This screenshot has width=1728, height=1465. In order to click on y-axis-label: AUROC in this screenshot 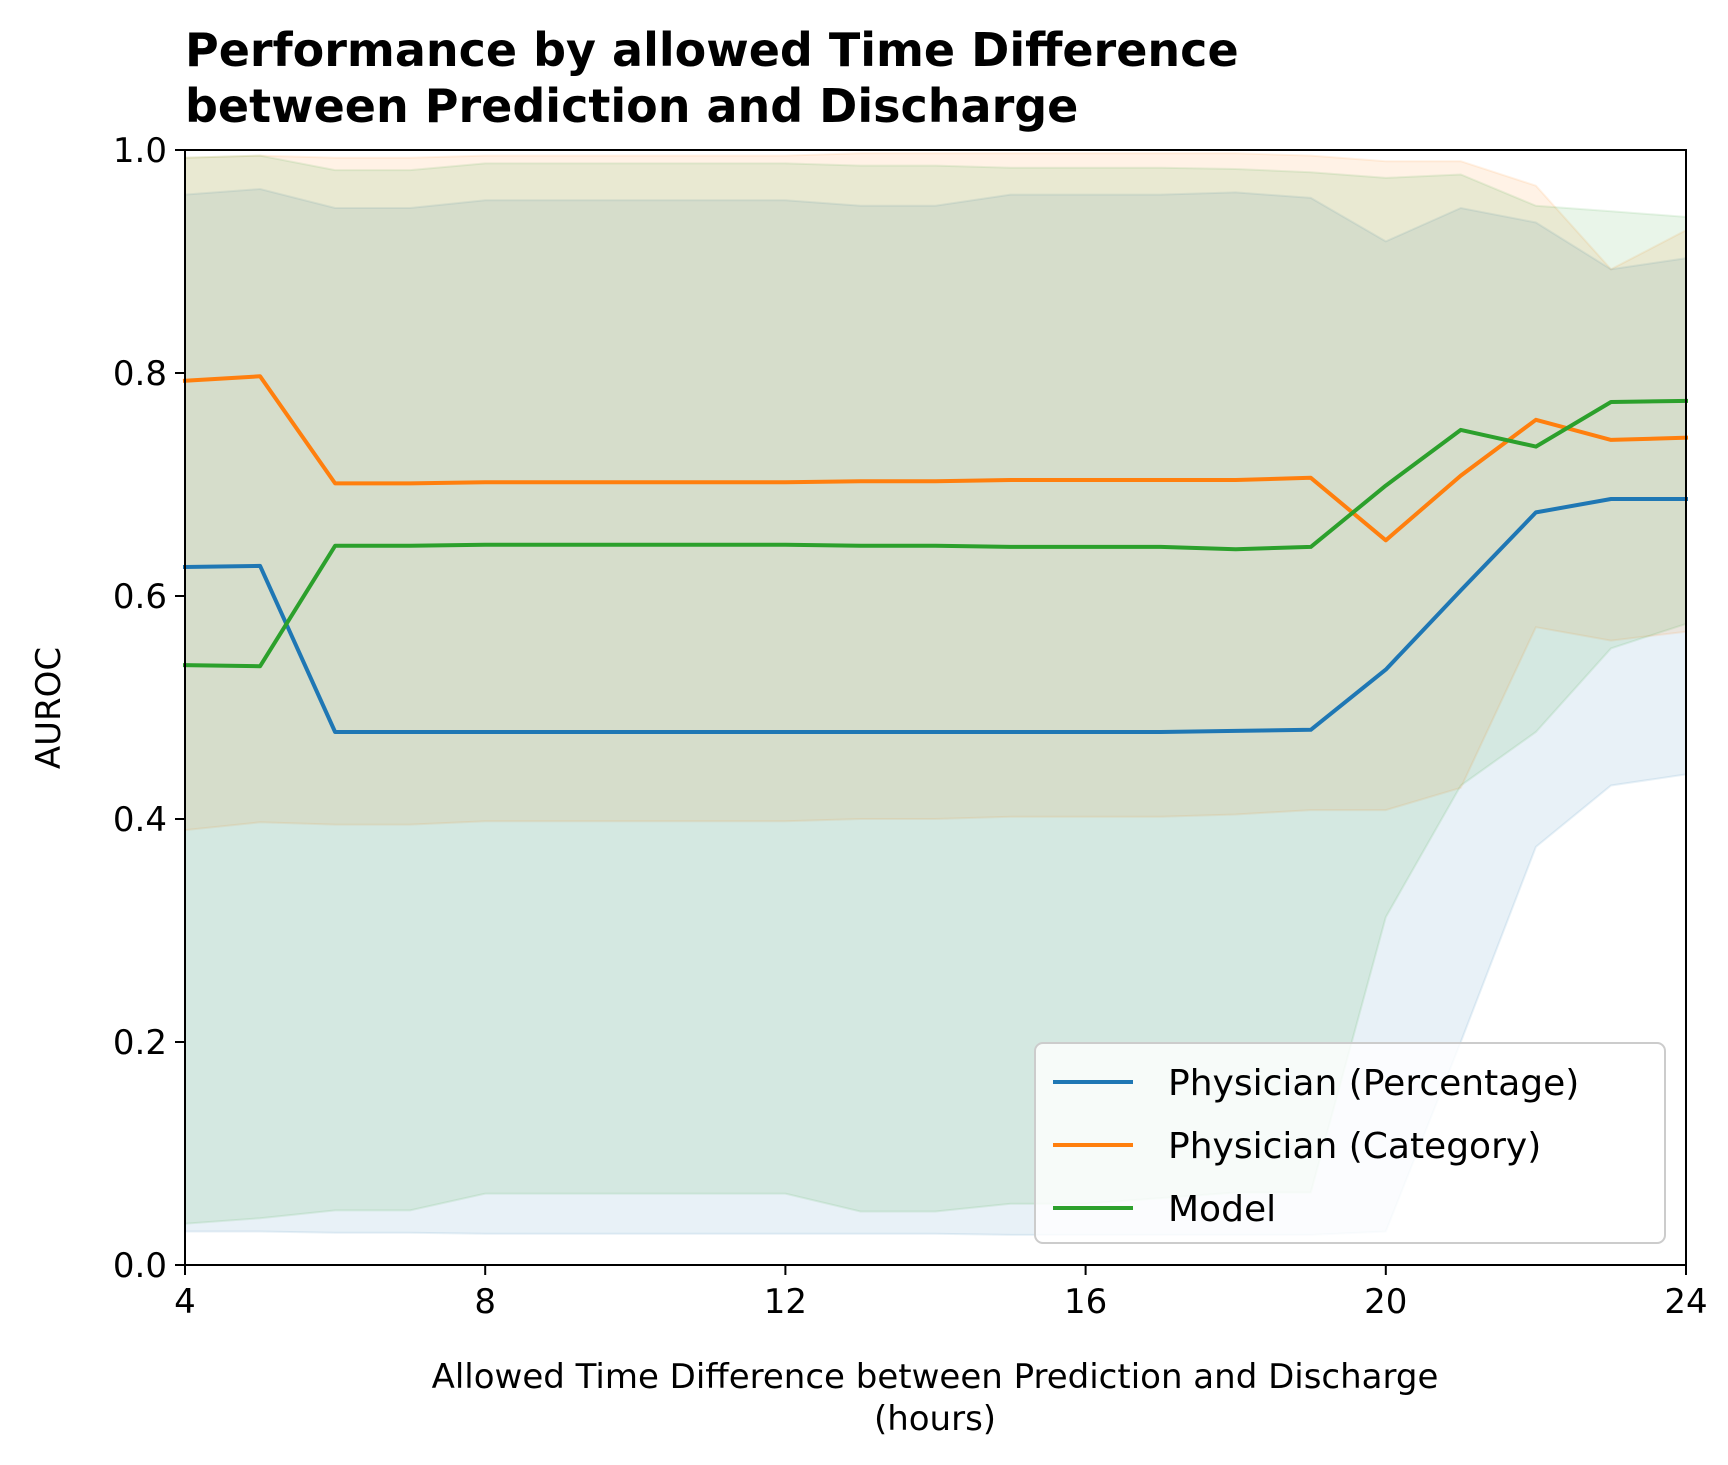, I will do `click(49, 708)`.